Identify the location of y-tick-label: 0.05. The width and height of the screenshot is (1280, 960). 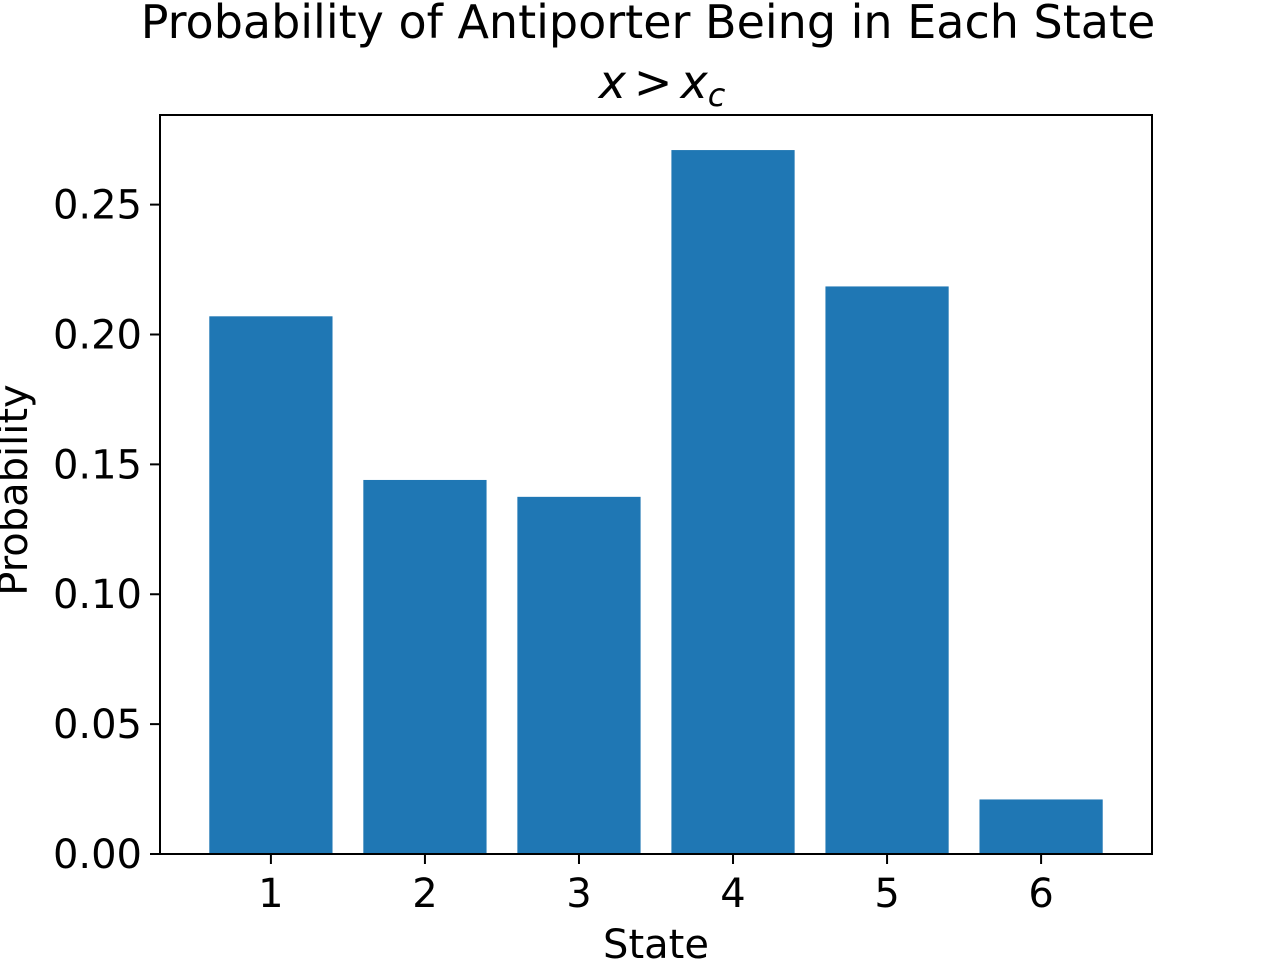
(97, 725).